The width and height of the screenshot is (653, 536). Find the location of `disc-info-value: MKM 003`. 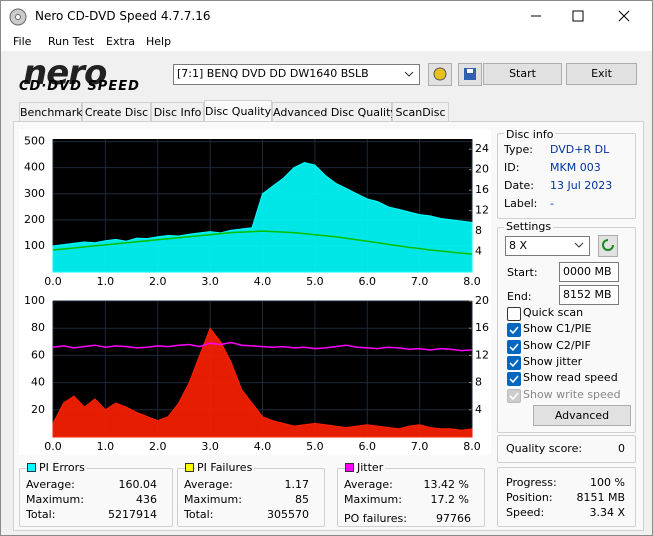

disc-info-value: MKM 003 is located at coordinates (575, 167).